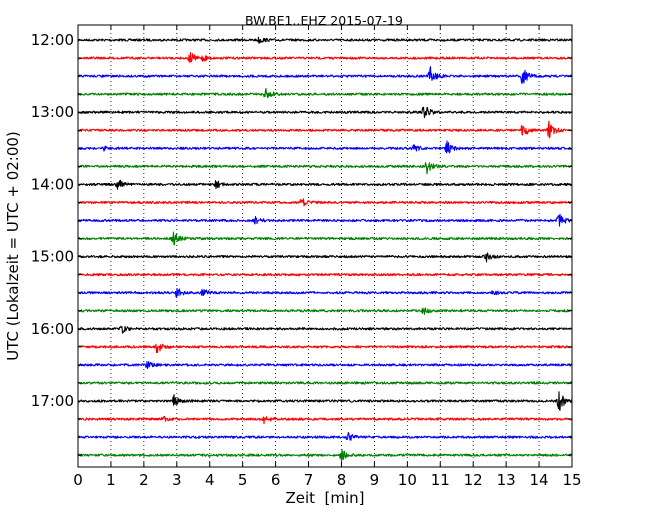 This screenshot has width=650, height=520. What do you see at coordinates (324, 20) in the screenshot?
I see `chart-title: BW.BE1..EHZ 2015-07-19` at bounding box center [324, 20].